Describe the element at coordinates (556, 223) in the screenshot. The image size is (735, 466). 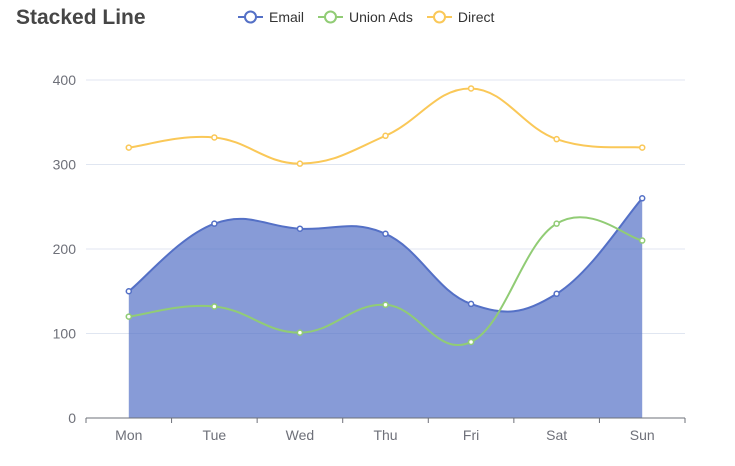
I see `data-point-1-sat` at that location.